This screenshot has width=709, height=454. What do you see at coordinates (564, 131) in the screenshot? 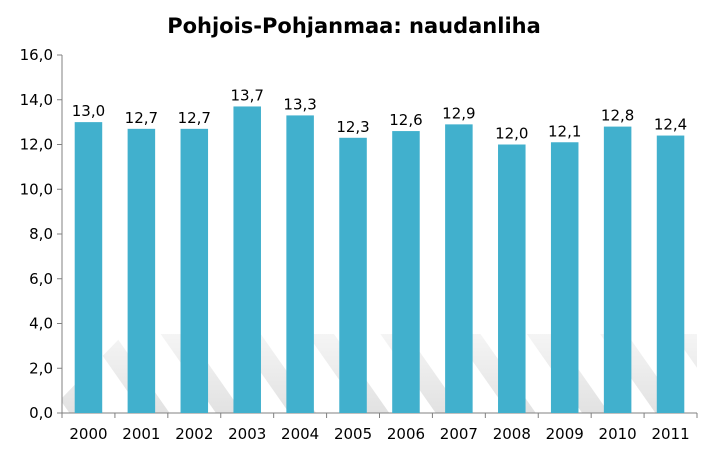
I see `data-label: 12,1` at bounding box center [564, 131].